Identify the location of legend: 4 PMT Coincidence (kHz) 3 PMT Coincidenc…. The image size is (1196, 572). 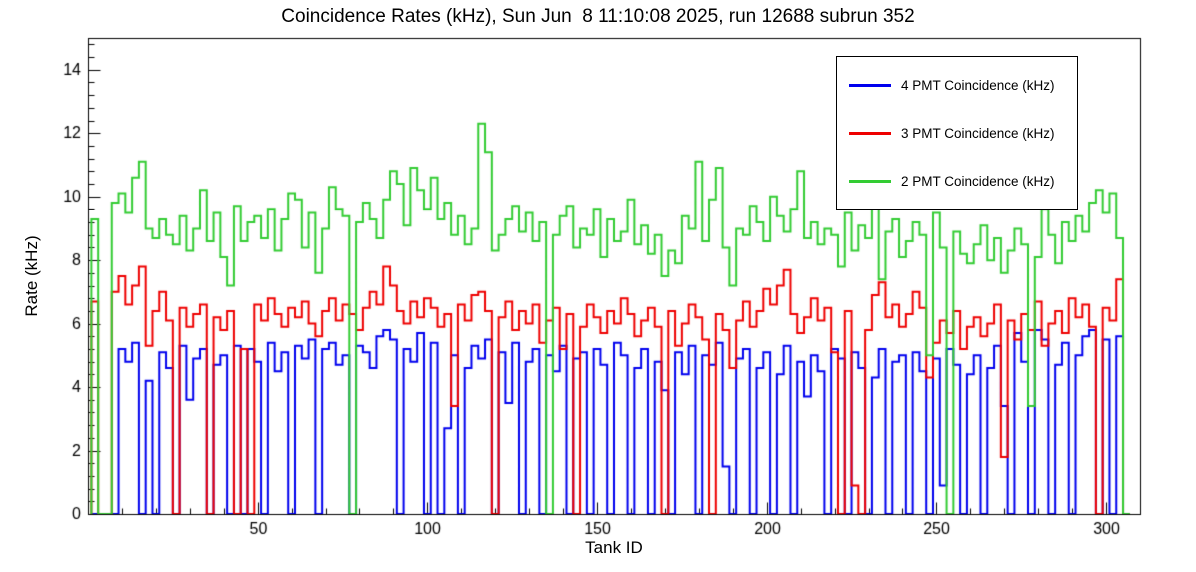
(957, 133).